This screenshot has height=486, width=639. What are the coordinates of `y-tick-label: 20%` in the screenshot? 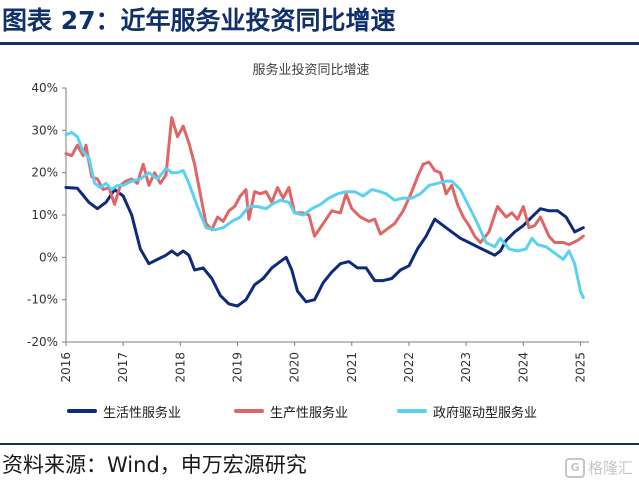 It's located at (44, 173).